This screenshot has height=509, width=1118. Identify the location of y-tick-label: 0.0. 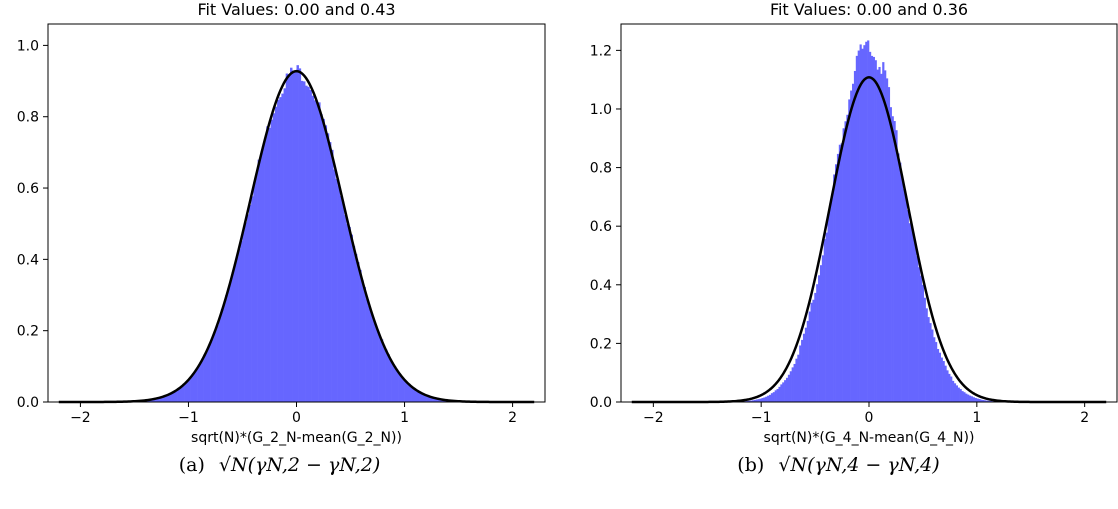
(28, 403).